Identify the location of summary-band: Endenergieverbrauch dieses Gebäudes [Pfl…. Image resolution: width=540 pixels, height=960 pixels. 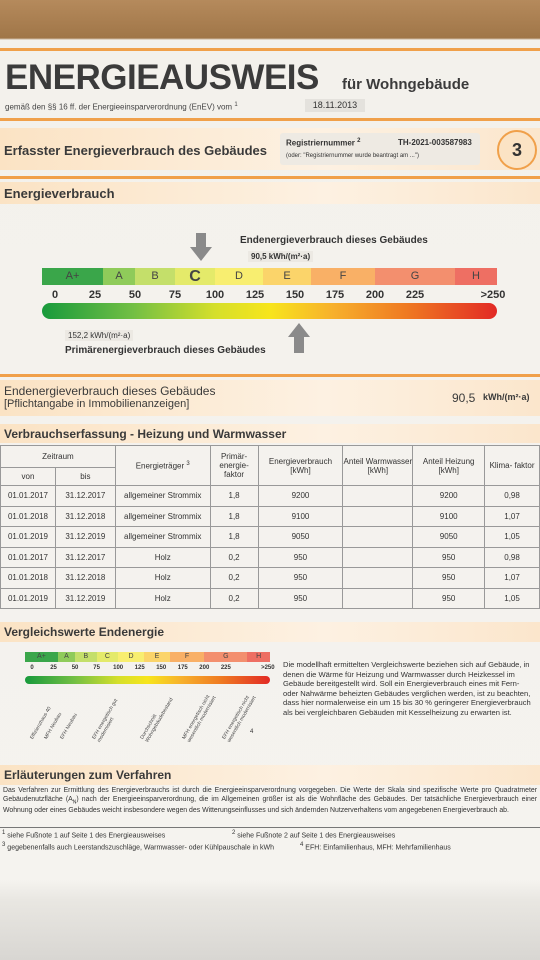
(270, 398).